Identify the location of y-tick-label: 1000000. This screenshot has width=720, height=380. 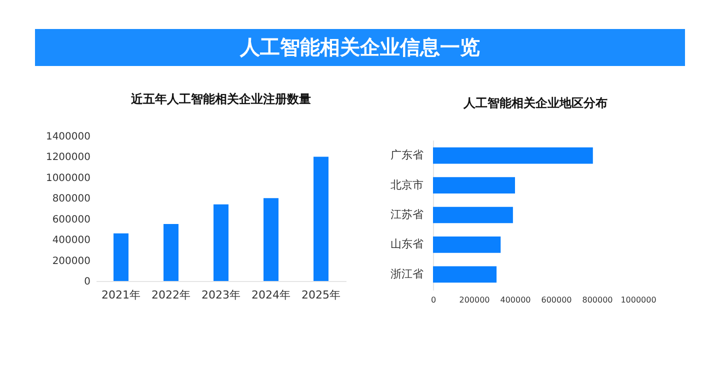
(68, 178).